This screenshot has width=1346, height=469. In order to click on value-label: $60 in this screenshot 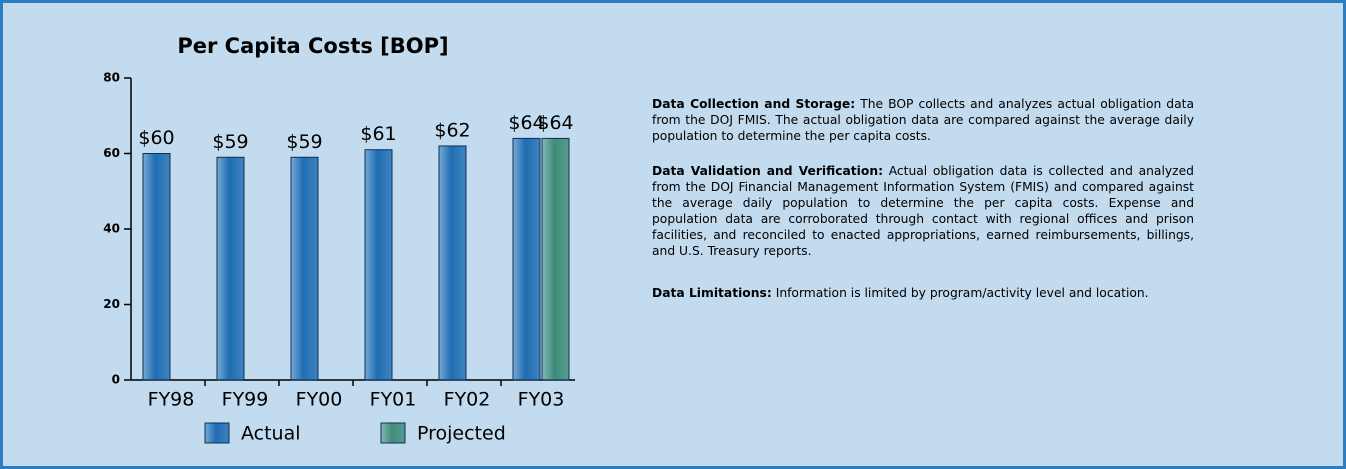, I will do `click(156, 138)`.